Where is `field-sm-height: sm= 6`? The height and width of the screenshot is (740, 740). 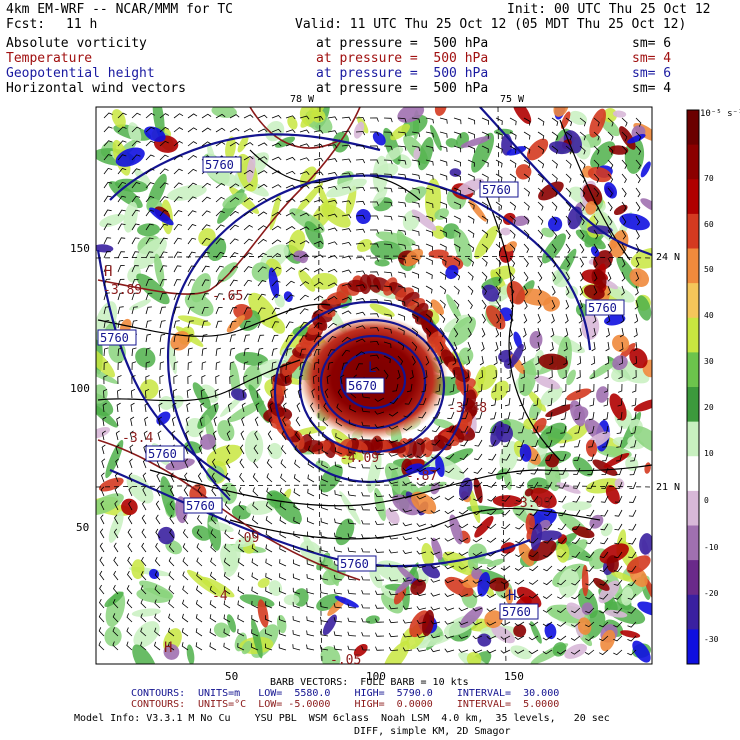
field-sm-height: sm= 6 is located at coordinates (652, 73).